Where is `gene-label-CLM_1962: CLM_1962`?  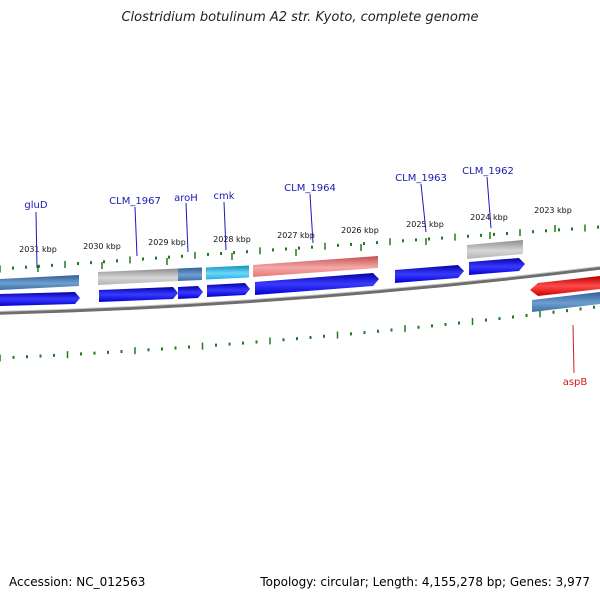
gene-label-CLM_1962: CLM_1962 is located at coordinates (488, 171).